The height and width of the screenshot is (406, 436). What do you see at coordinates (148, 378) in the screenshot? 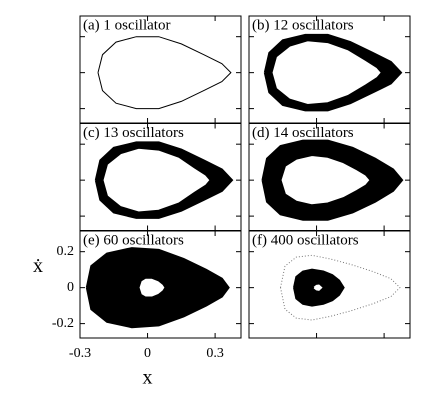
I see `x-axis-label: x` at bounding box center [148, 378].